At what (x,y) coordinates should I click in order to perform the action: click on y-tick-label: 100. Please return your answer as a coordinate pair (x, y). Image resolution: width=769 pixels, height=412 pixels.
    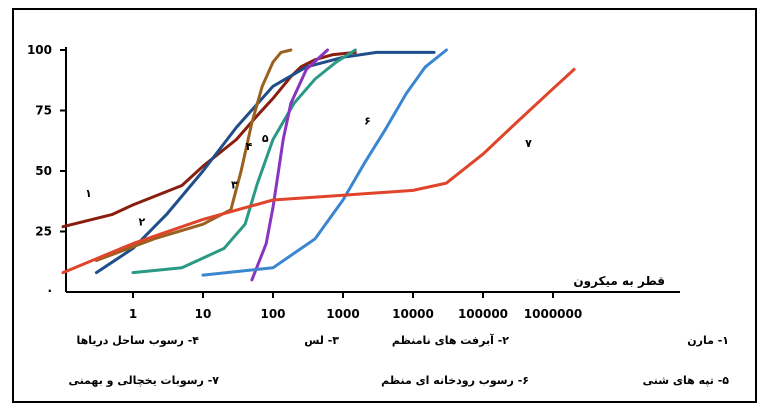
    Looking at the image, I should click on (39, 50).